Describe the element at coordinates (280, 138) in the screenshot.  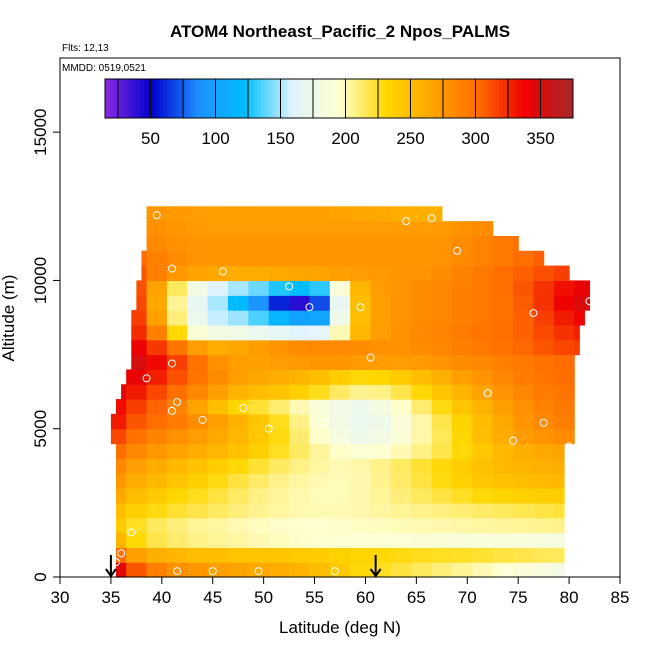
I see `colorbar-tick-label: 150` at that location.